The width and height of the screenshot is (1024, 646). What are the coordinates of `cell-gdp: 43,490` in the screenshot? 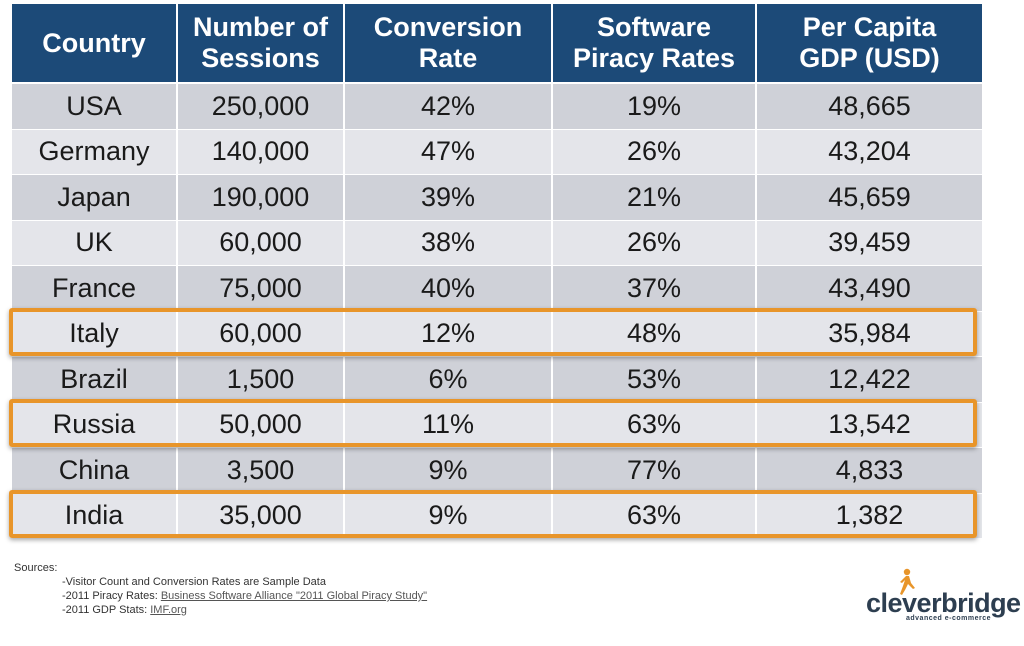 It's located at (869, 288).